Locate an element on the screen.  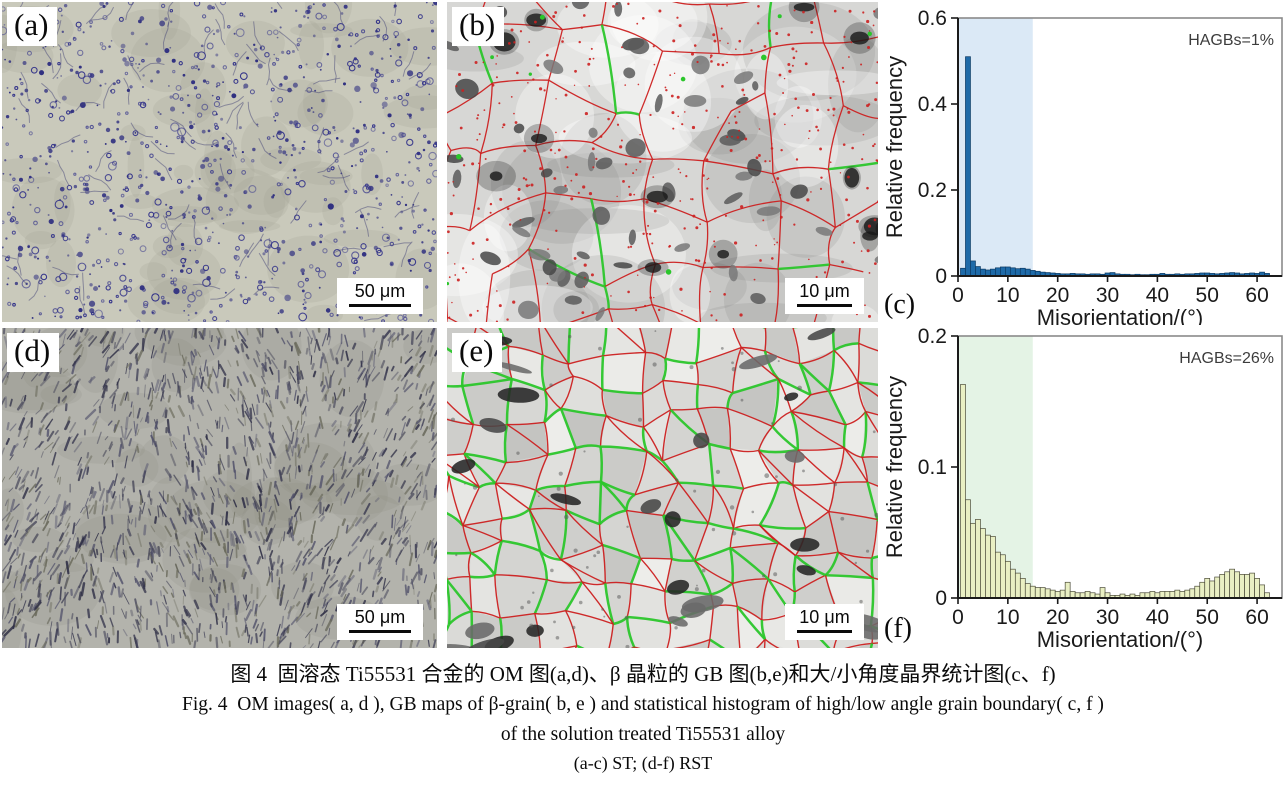
panel-b-label: (b) is located at coordinates (478, 26).